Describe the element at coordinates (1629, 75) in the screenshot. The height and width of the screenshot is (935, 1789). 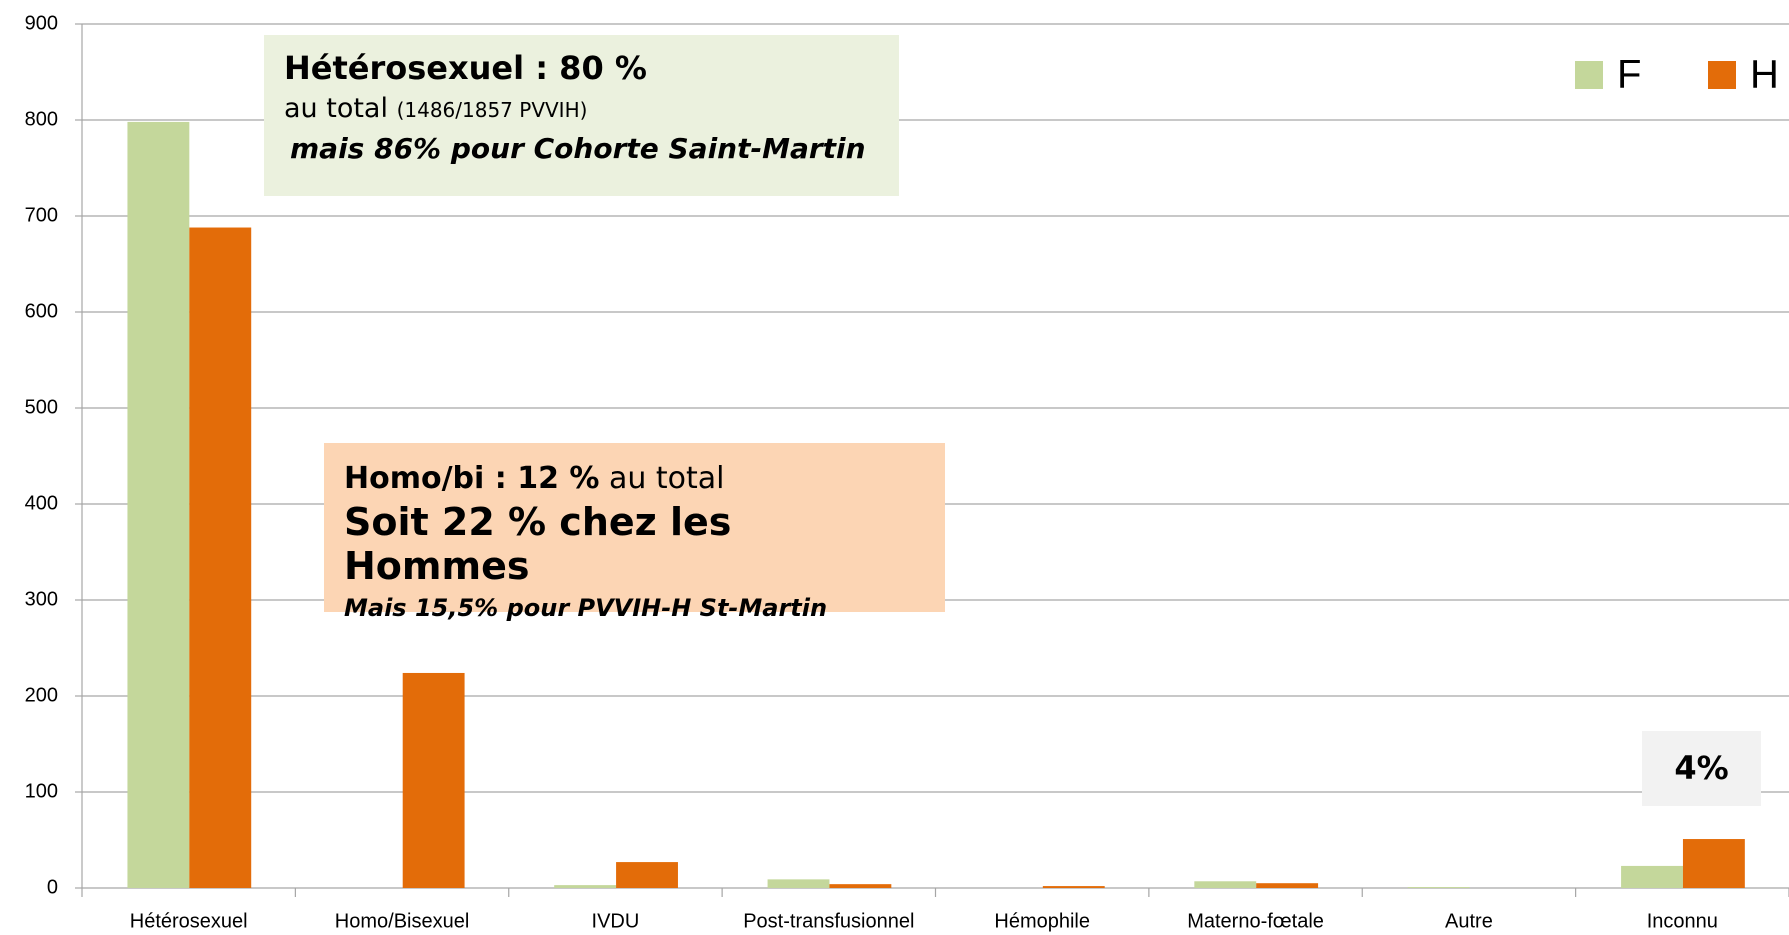
I see `legend-label: F` at that location.